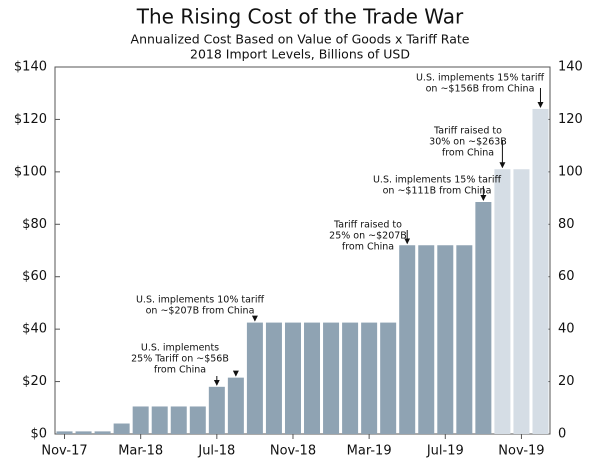  I want to click on x-tick-label: Nov-19, so click(521, 451).